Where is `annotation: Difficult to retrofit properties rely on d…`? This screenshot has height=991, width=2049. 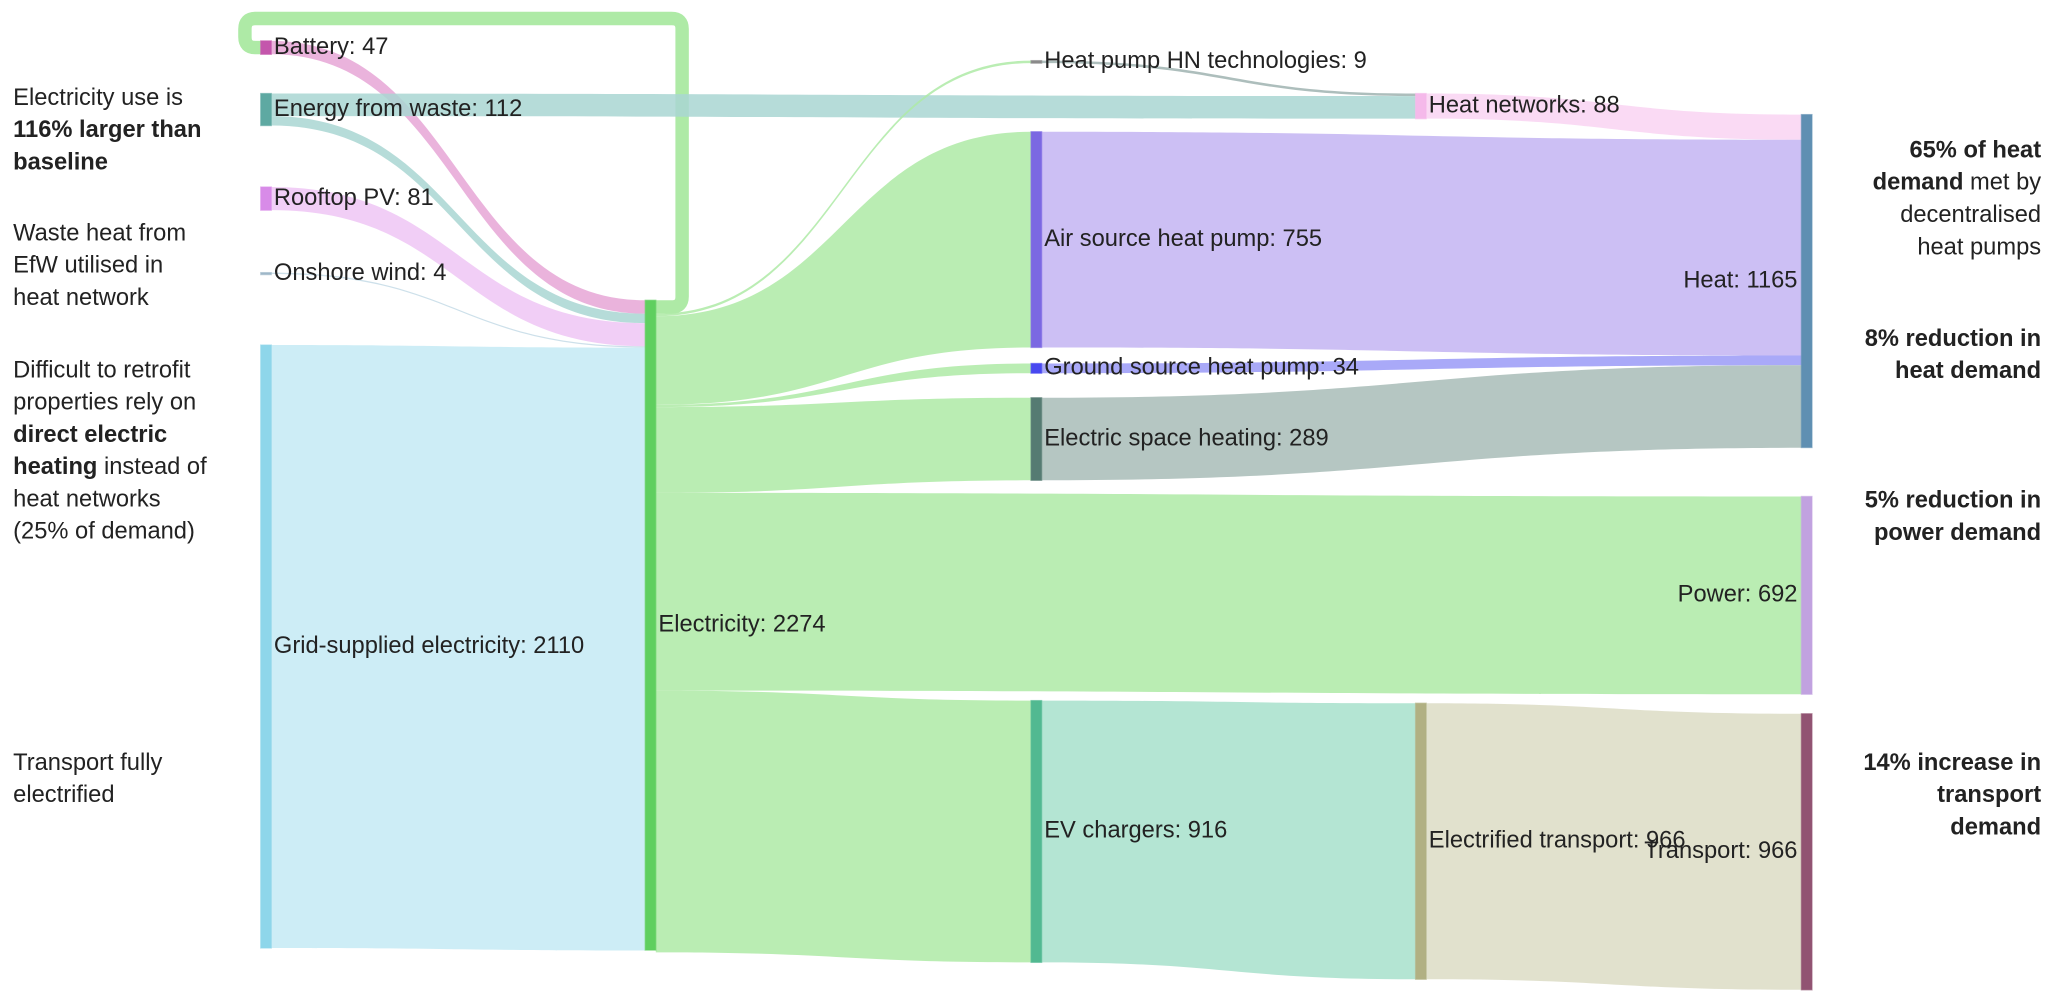 annotation: Difficult to retrofit properties rely on d… is located at coordinates (110, 451).